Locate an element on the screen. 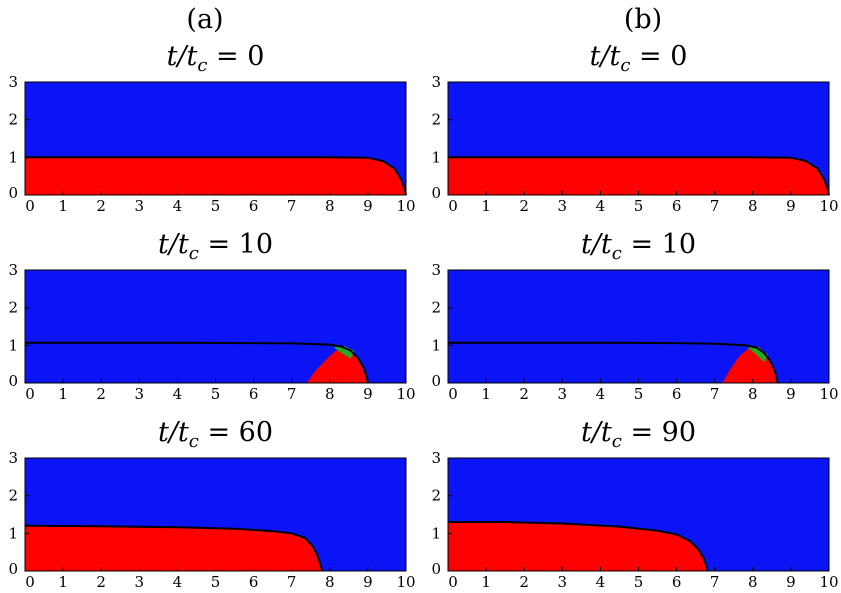 This screenshot has height=593, width=841. panel-5: t/tc = 90 0 1 2 3 4 5 6 7 8 9 10 0 1 2 3 is located at coordinates (634, 504).